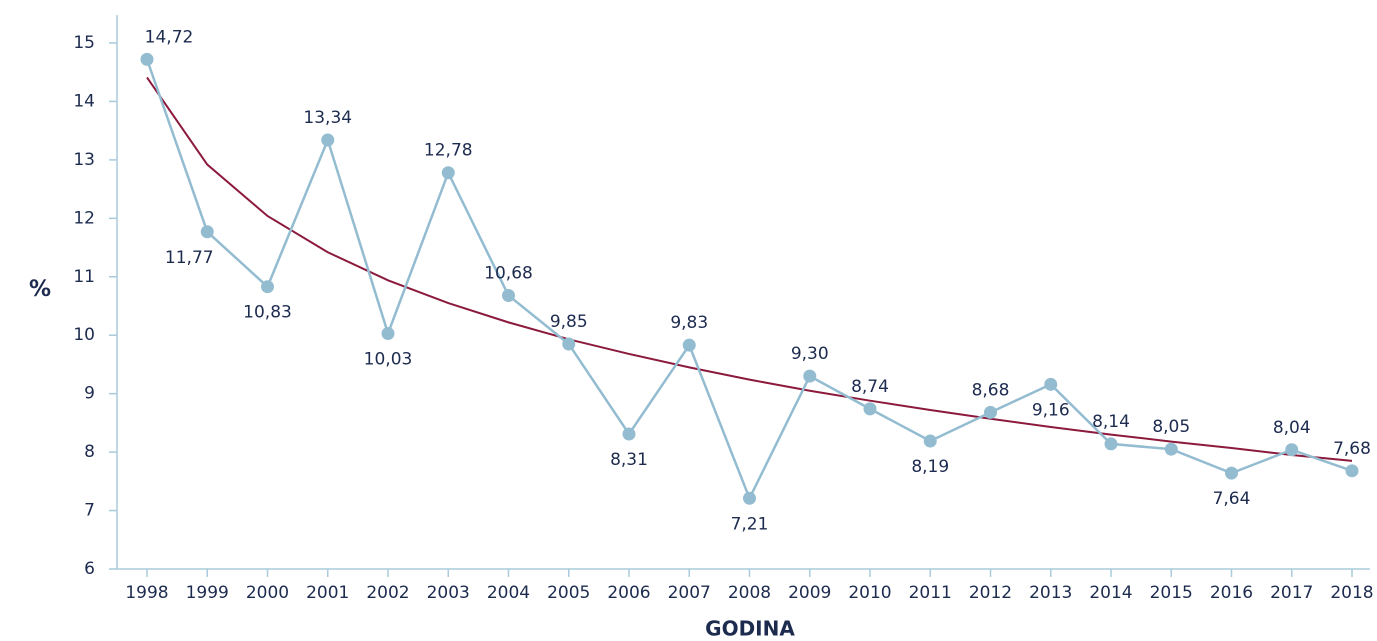  What do you see at coordinates (267, 593) in the screenshot?
I see `x-tick-label: 2000` at bounding box center [267, 593].